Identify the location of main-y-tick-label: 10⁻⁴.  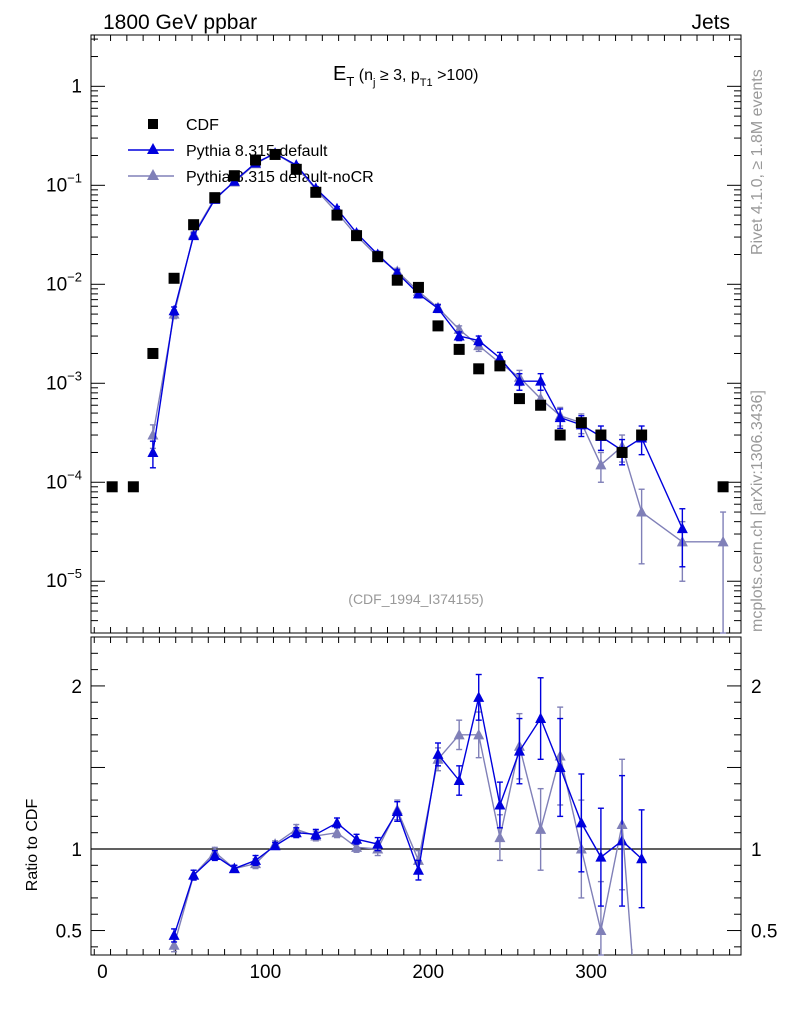
(64, 480).